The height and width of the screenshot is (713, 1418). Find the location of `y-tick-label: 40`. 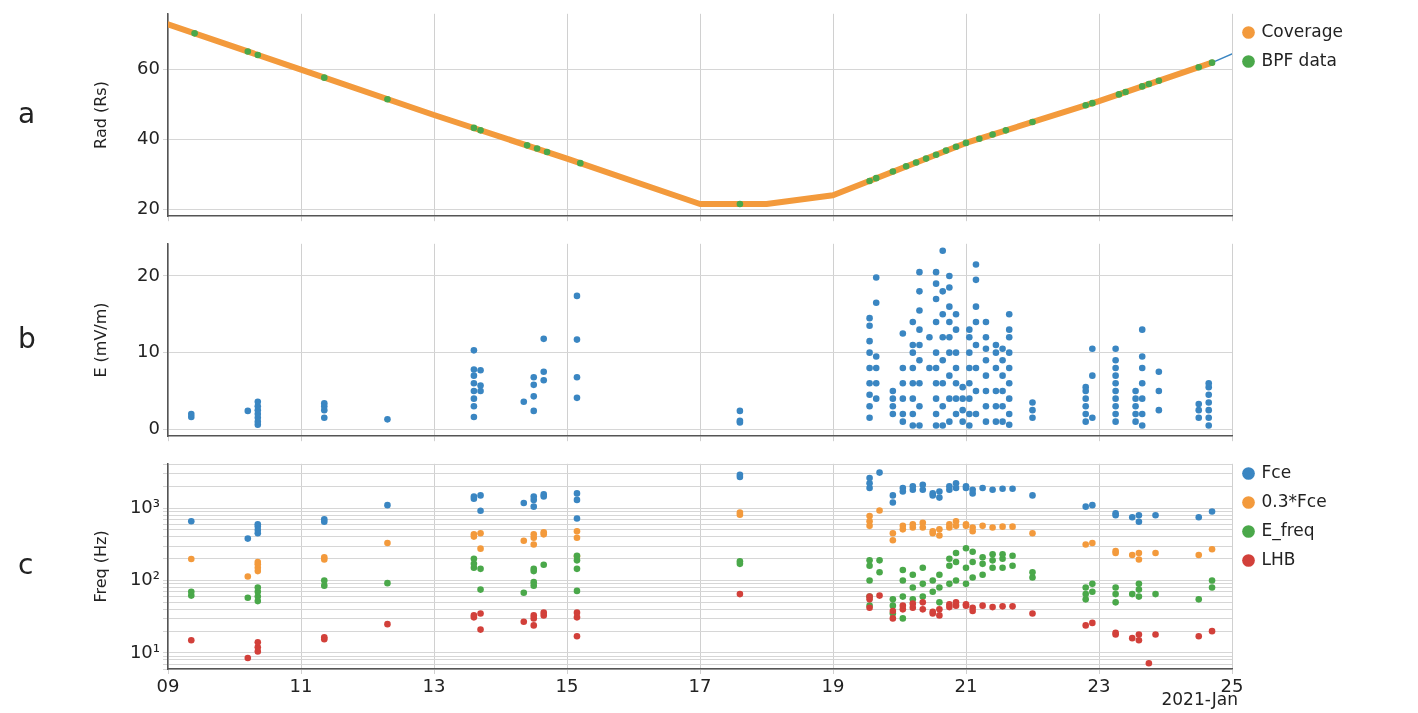

y-tick-label: 40 is located at coordinates (148, 138).